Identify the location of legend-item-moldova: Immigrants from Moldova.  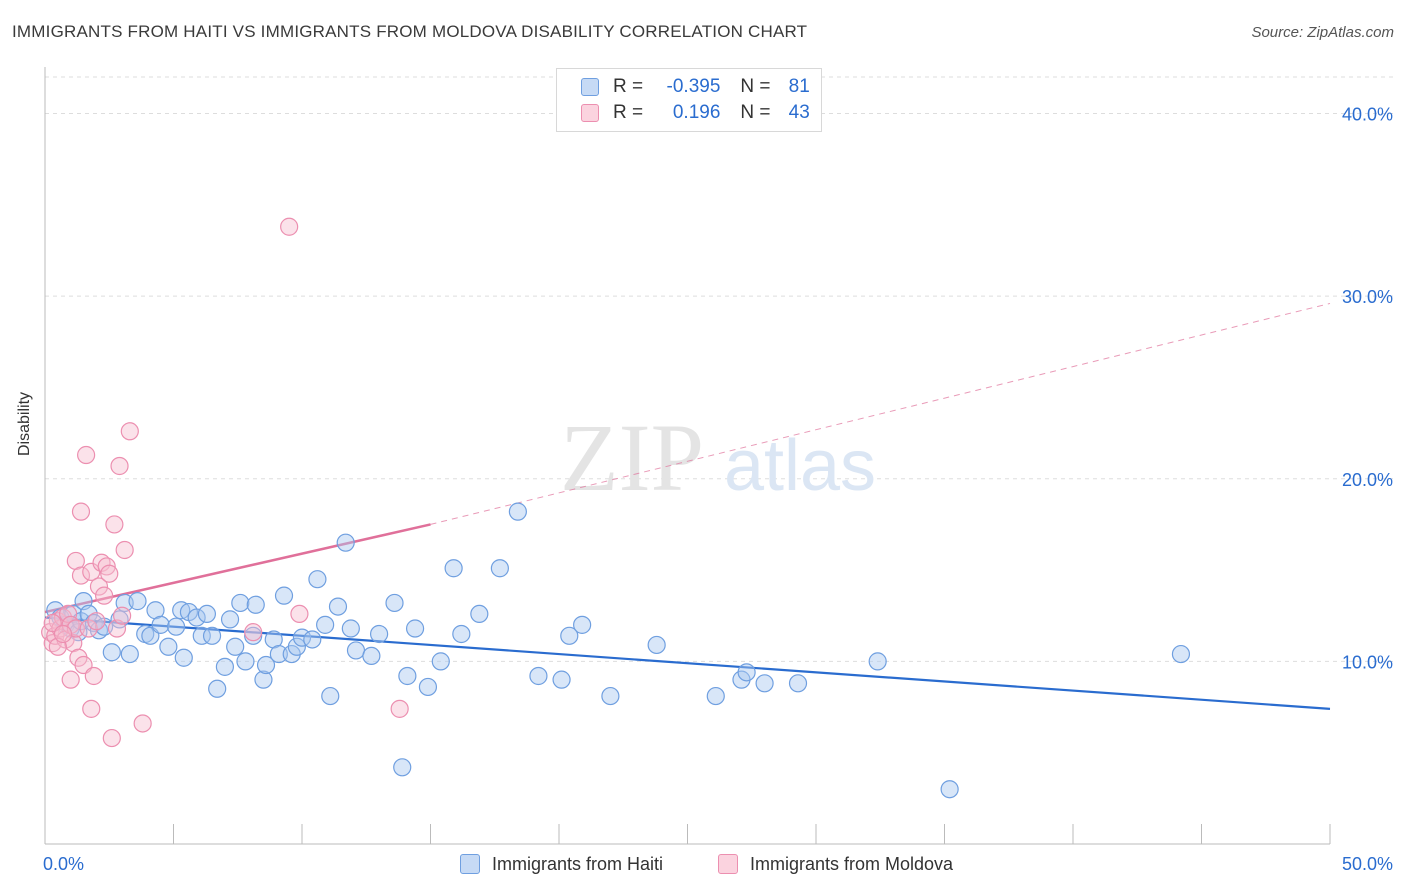
(835, 864).